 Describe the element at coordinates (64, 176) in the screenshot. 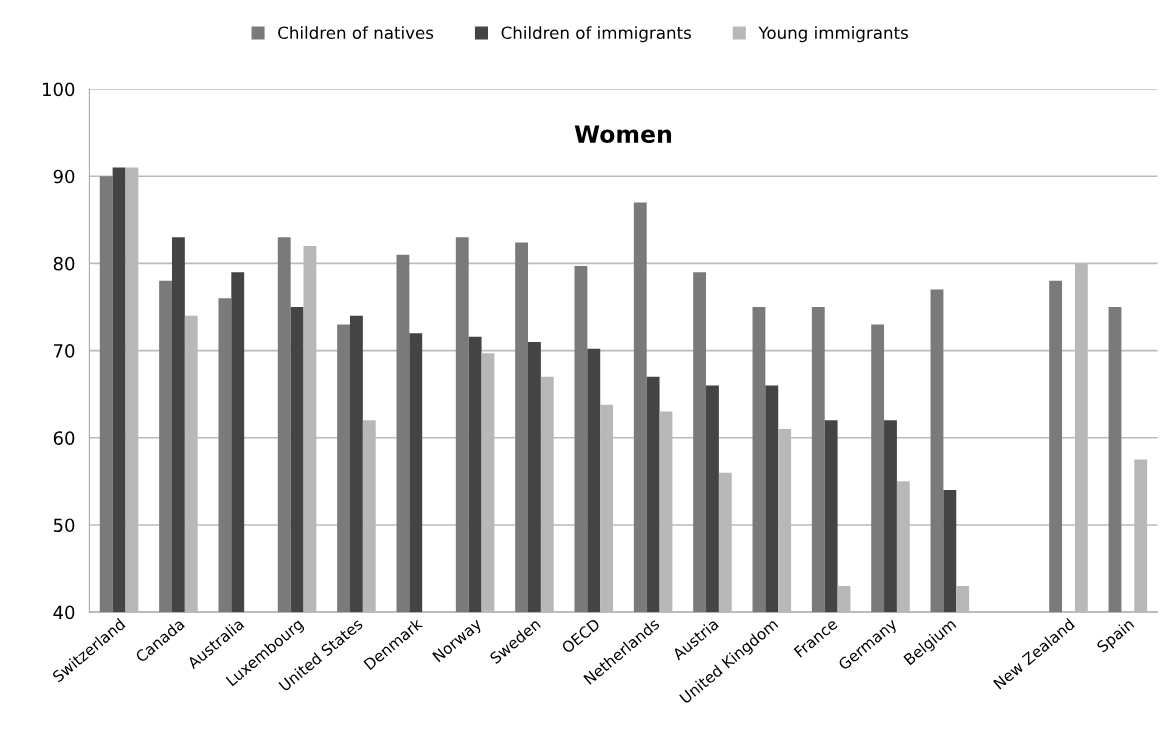

I see `y-tick-label: 90` at that location.